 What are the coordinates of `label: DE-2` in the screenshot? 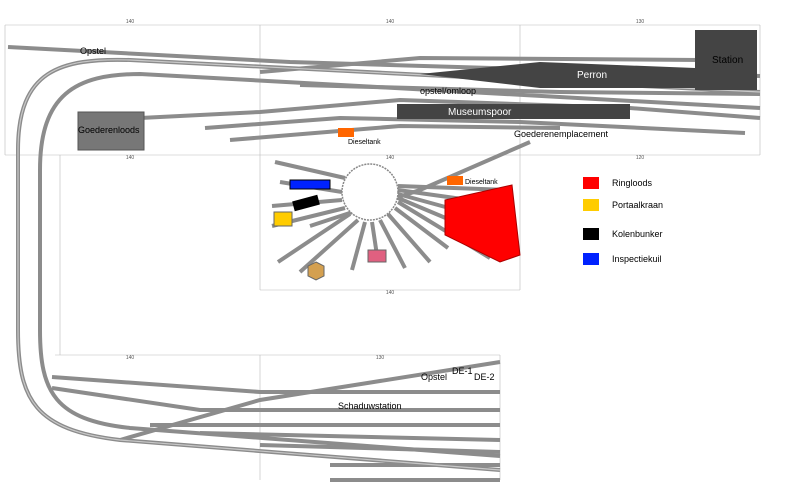 It's located at (484, 377).